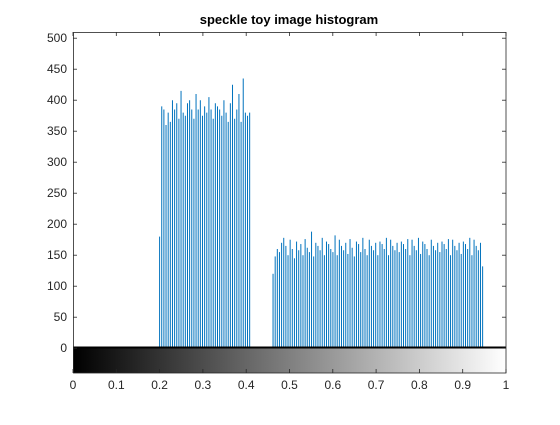 This screenshot has height=425, width=560. Describe the element at coordinates (332, 385) in the screenshot. I see `x-tick-label: 0.6` at that location.